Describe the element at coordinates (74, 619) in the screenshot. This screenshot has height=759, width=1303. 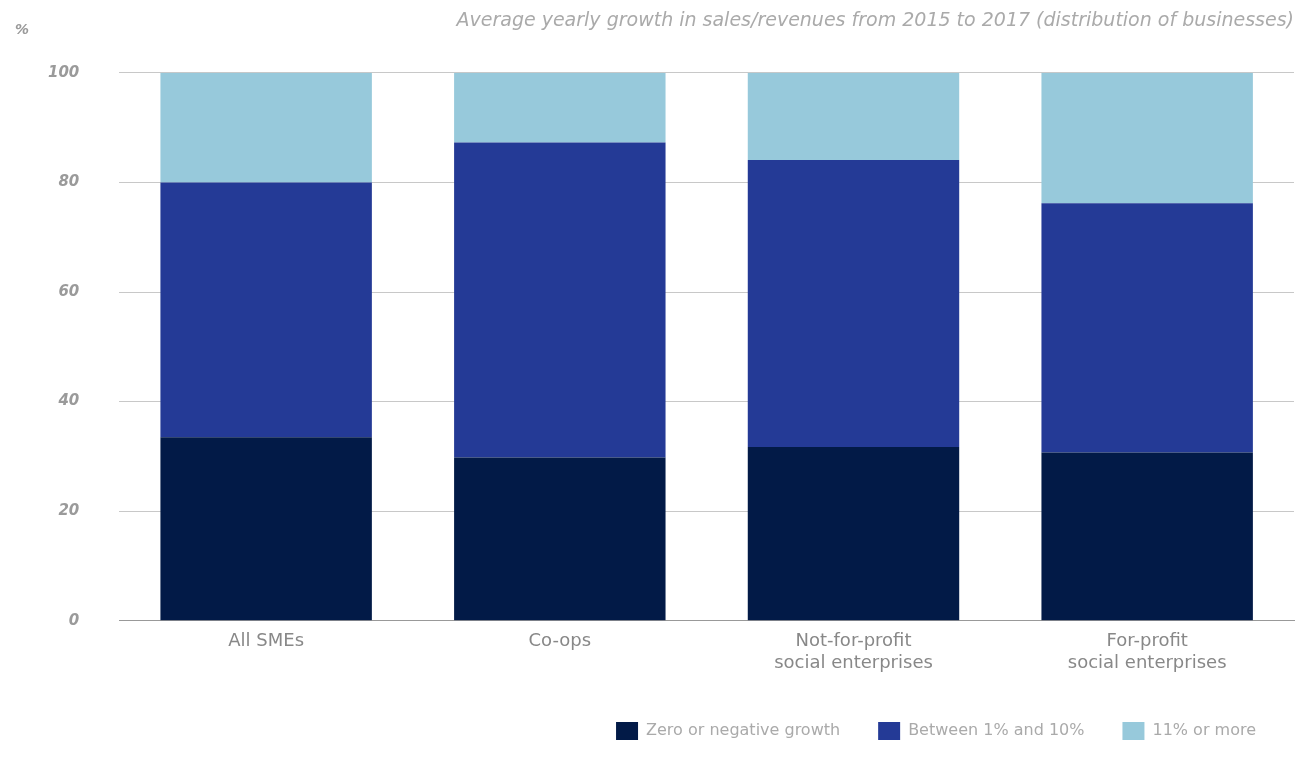
I see `y-tick-label: 0` at that location.